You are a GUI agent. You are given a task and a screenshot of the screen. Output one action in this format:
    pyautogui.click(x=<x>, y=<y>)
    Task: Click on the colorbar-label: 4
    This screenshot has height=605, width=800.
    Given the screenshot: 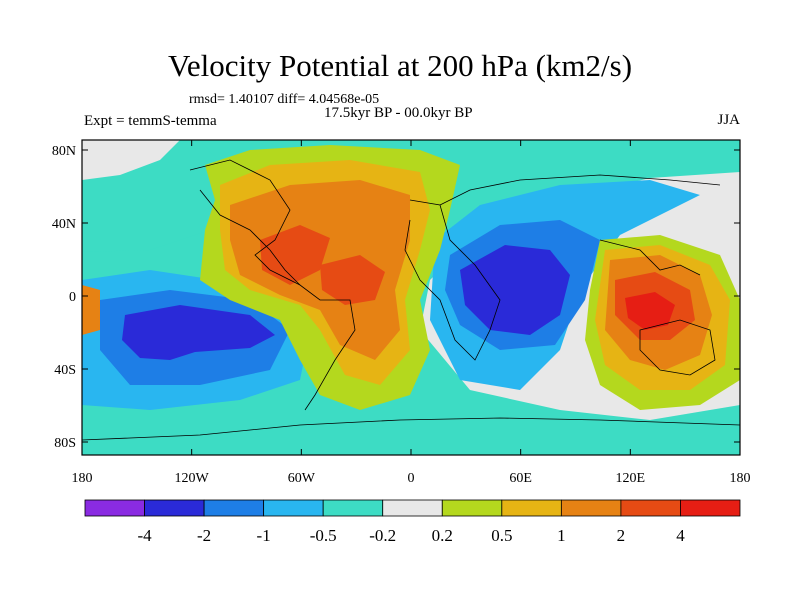 What is the action you would take?
    pyautogui.click(x=680, y=535)
    